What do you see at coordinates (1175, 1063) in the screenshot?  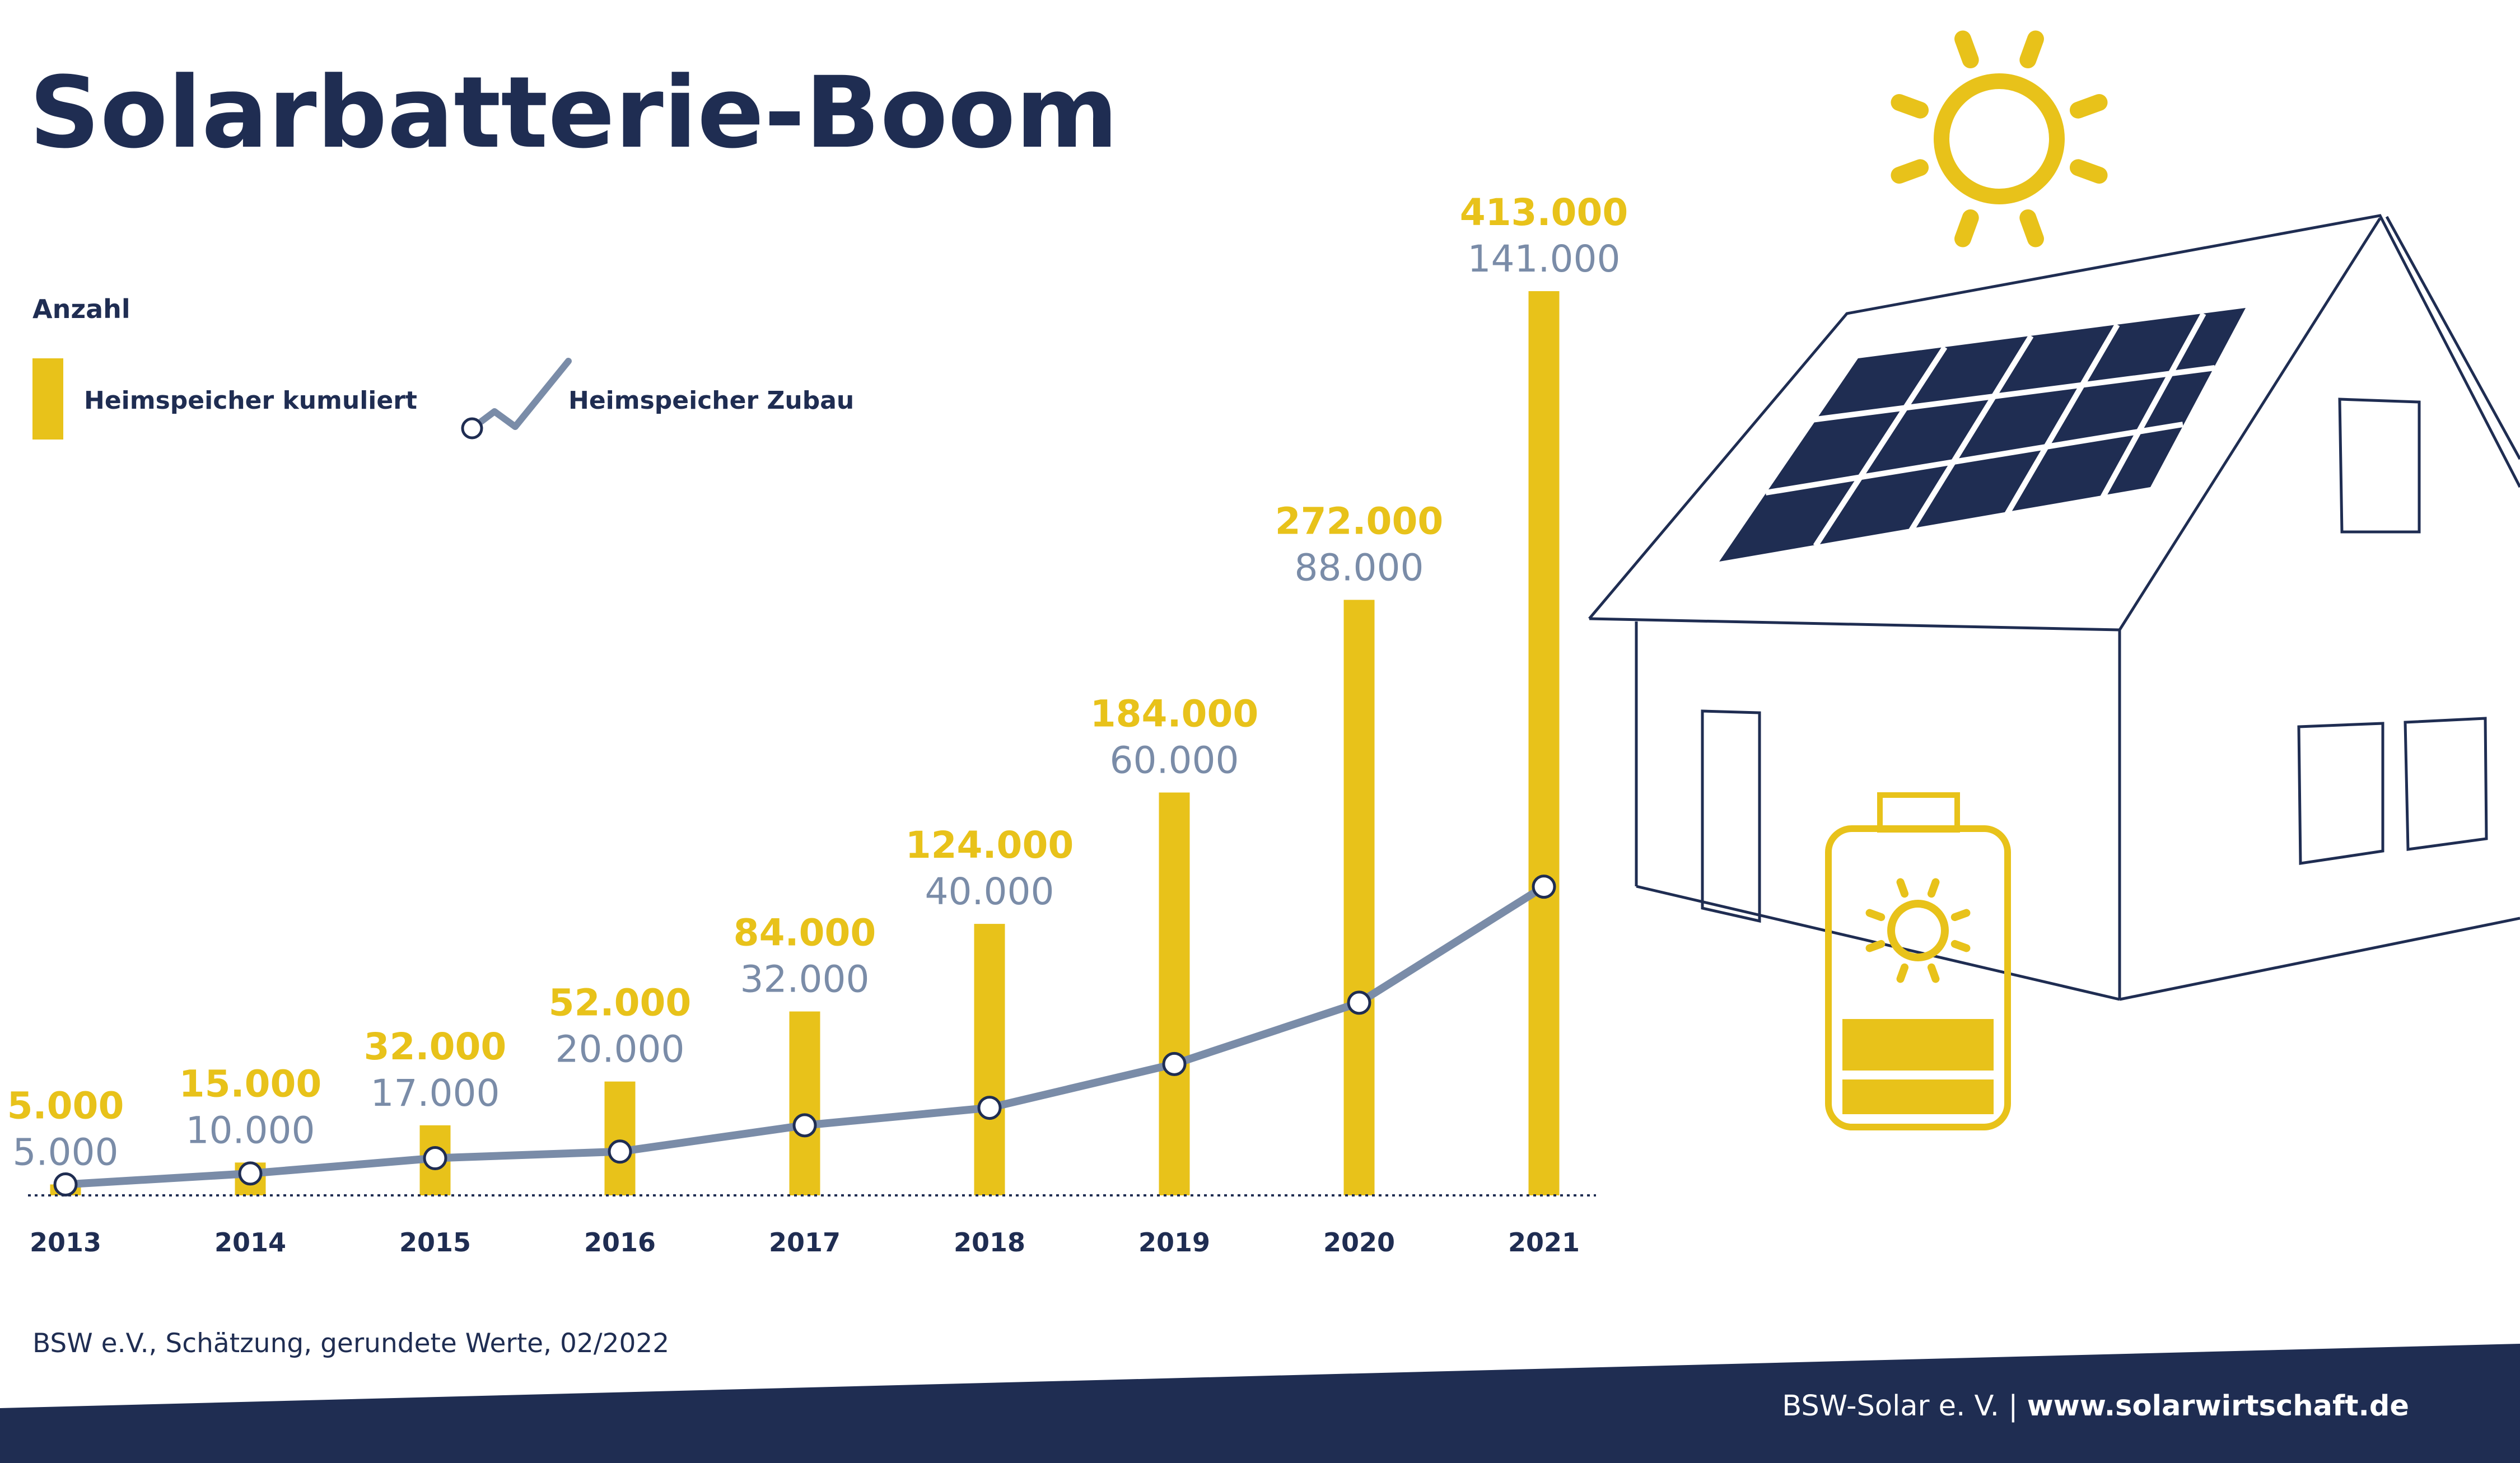 I see `zubau-point-2019` at bounding box center [1175, 1063].